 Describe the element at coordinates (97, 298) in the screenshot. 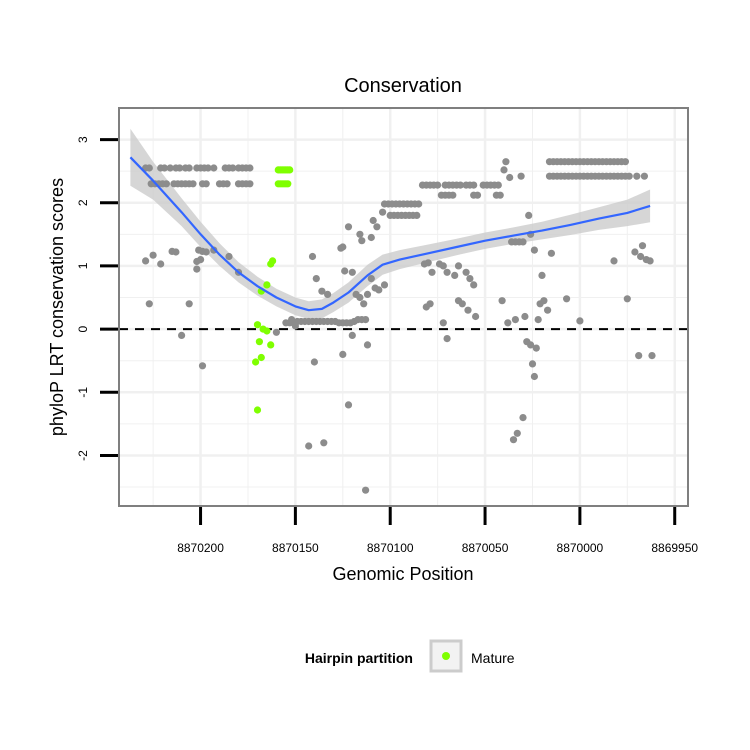

I see `y-axis: -2 -1 0 1 2 3` at that location.